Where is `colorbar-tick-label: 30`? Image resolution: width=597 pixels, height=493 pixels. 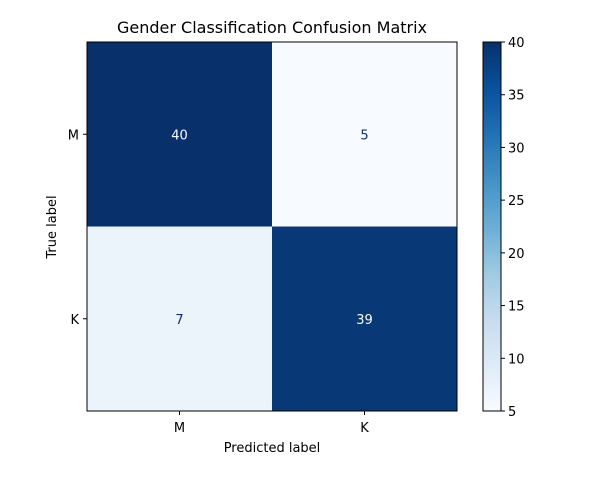 colorbar-tick-label: 30 is located at coordinates (516, 148).